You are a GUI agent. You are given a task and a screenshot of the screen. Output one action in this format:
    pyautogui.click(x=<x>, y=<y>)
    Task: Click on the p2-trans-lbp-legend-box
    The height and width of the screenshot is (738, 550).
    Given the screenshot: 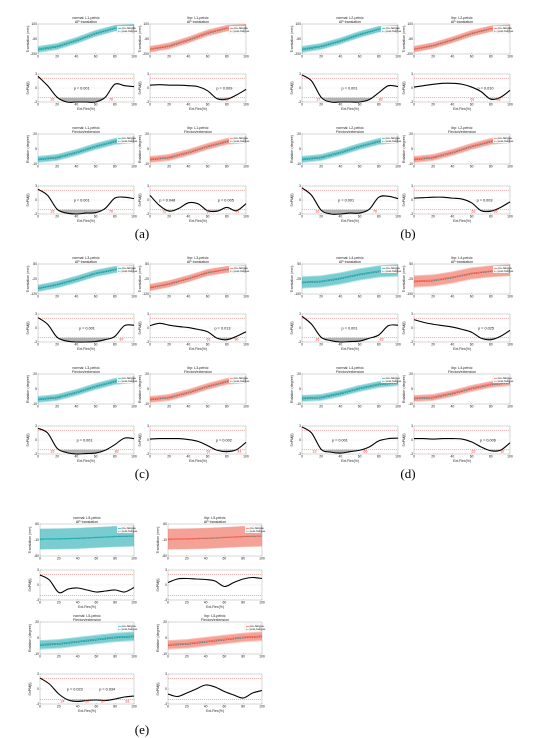 What is the action you would take?
    pyautogui.click(x=237, y=269)
    